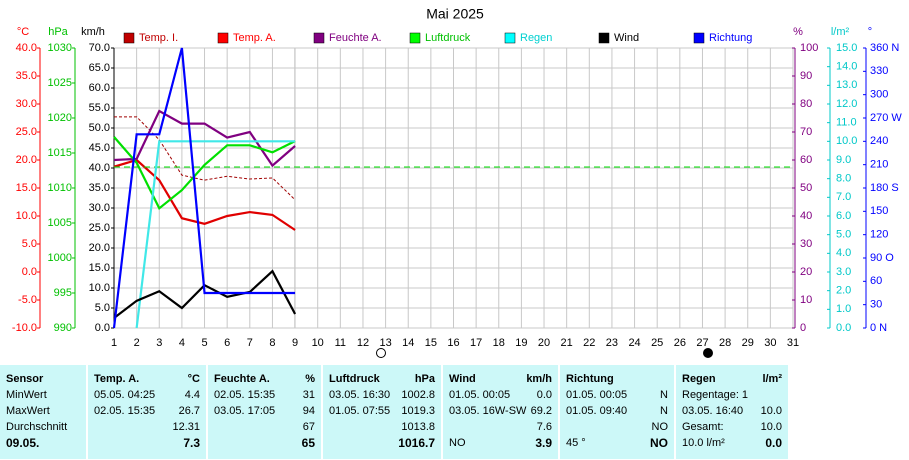 This screenshot has width=909, height=460. Describe the element at coordinates (659, 443) in the screenshot. I see `cell-right: NO` at that location.